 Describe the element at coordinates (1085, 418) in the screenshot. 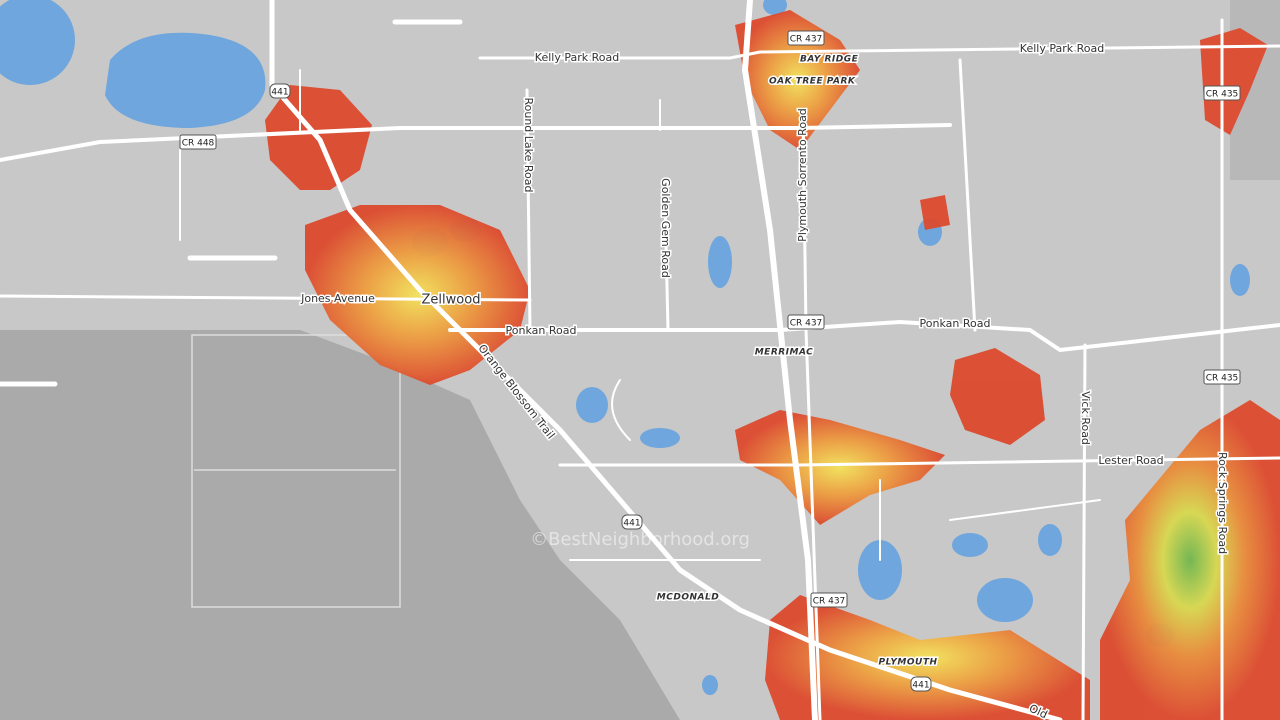

I see `road-label: Vick Road` at that location.